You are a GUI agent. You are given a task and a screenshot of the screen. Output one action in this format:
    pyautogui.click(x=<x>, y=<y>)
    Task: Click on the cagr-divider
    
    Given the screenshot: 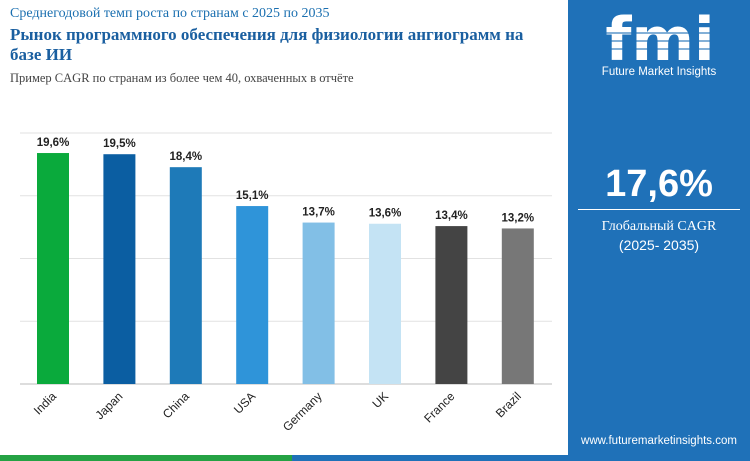 What is the action you would take?
    pyautogui.click(x=659, y=209)
    